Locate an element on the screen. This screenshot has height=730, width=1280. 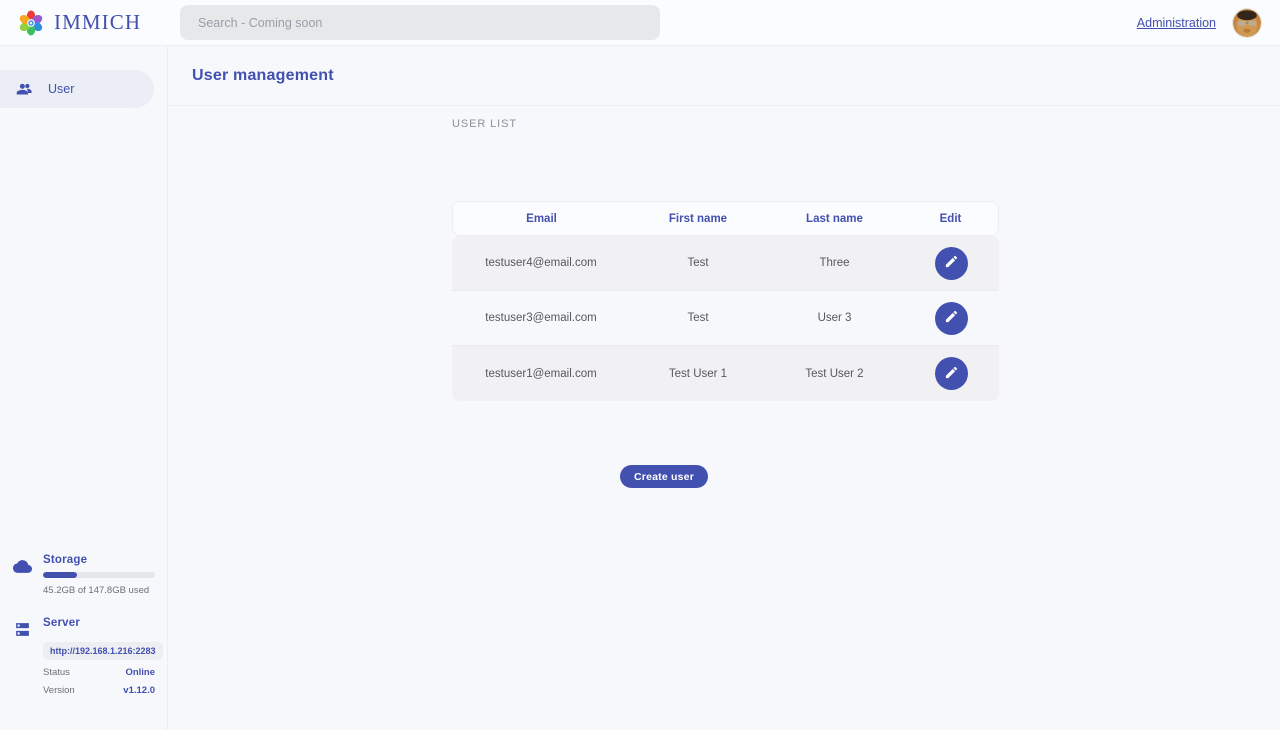
cell-last-name: Test User 2 is located at coordinates (834, 373).